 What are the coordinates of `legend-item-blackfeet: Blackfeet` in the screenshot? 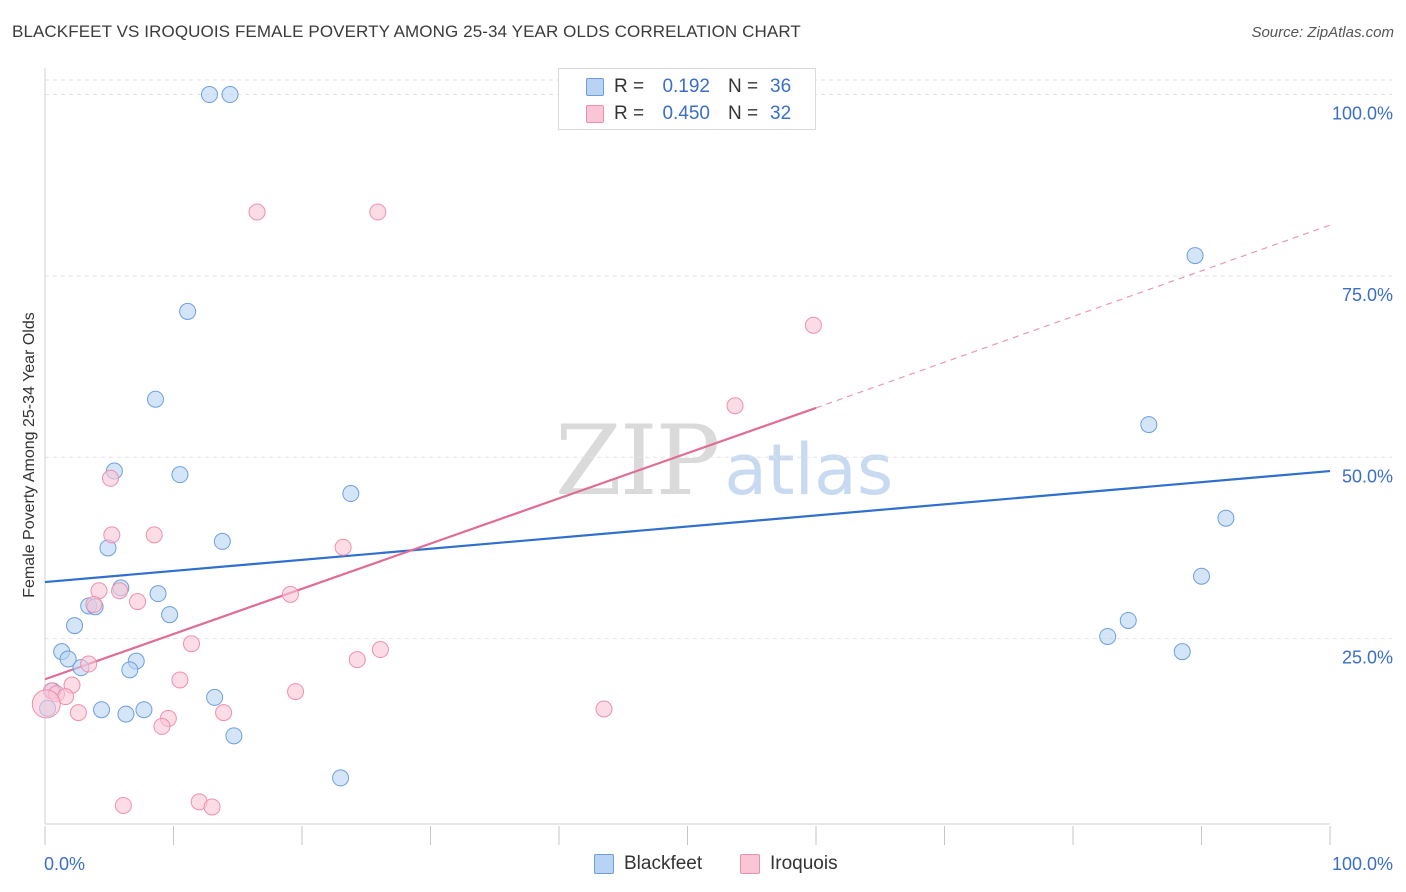 It's located at (648, 864).